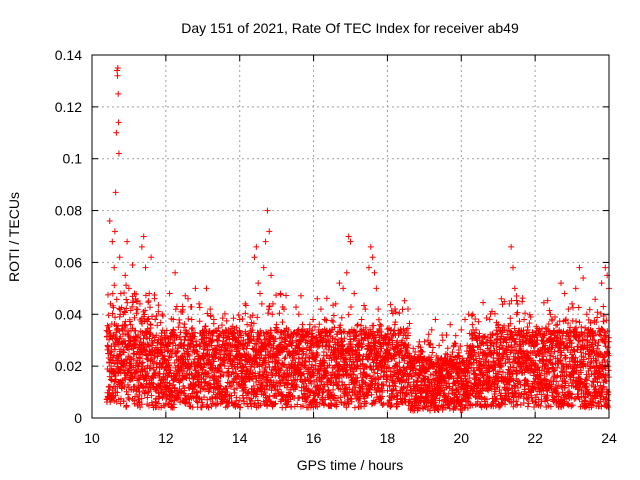 This screenshot has width=640, height=480. What do you see at coordinates (68, 236) in the screenshot?
I see `y-tick-labels: 0 0.02 0.04 0.06 0.08 0.1 0.12 0.14` at bounding box center [68, 236].